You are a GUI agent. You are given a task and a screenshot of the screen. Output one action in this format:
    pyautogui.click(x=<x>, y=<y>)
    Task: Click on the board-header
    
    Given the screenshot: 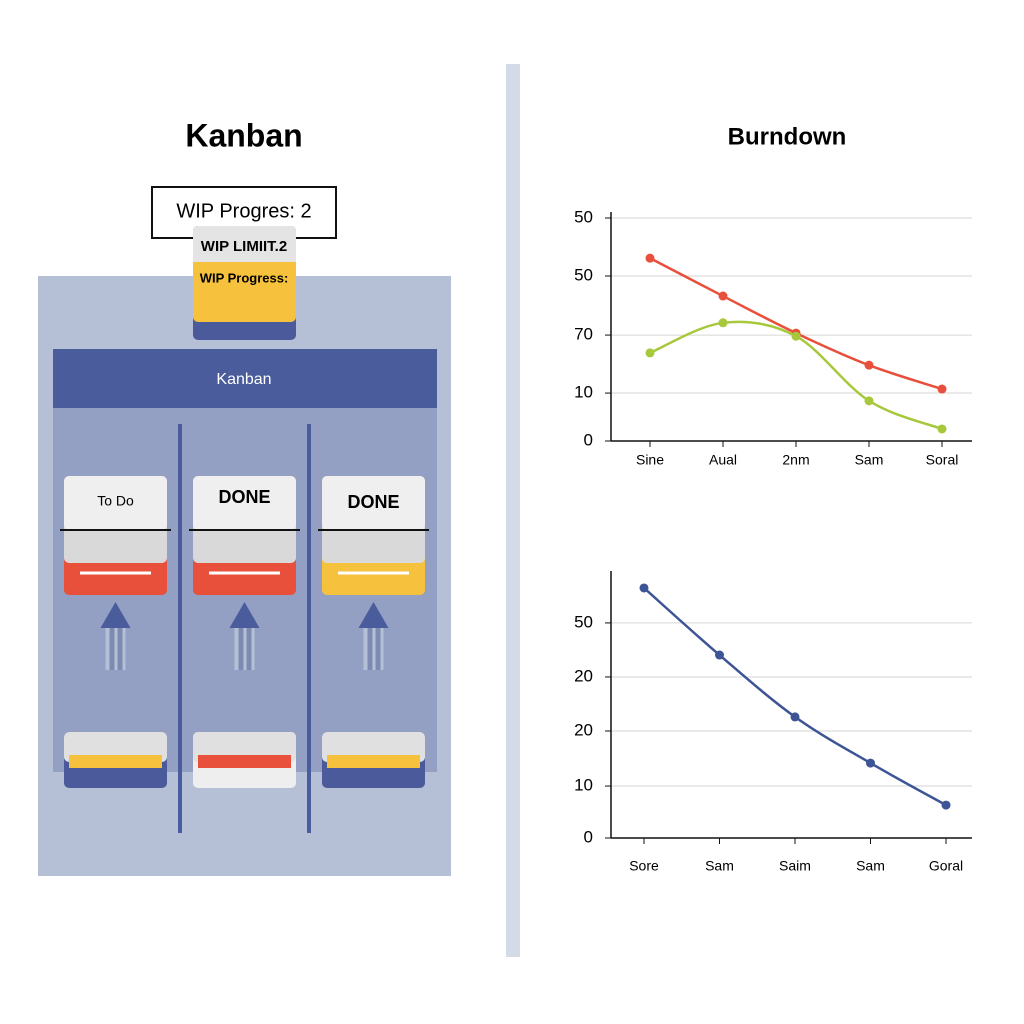 What is the action you would take?
    pyautogui.click(x=245, y=378)
    